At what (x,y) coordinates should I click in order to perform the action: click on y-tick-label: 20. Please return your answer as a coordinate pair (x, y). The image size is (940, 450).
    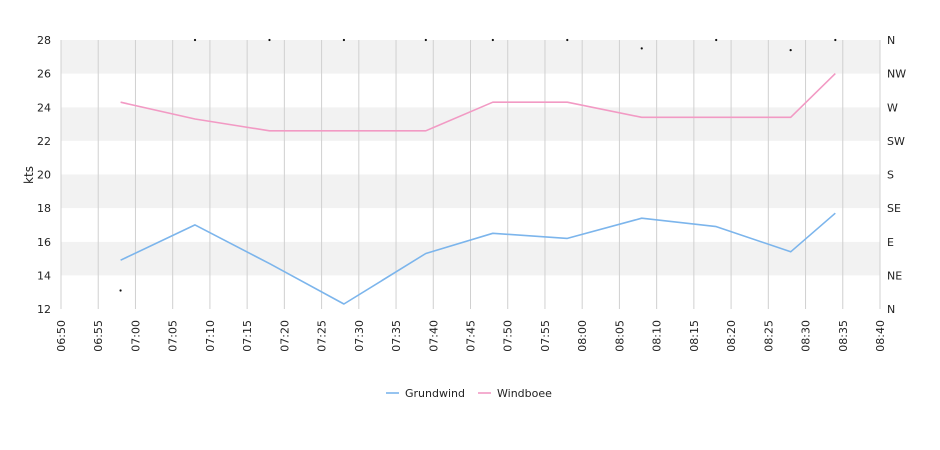
    Looking at the image, I should click on (44, 175).